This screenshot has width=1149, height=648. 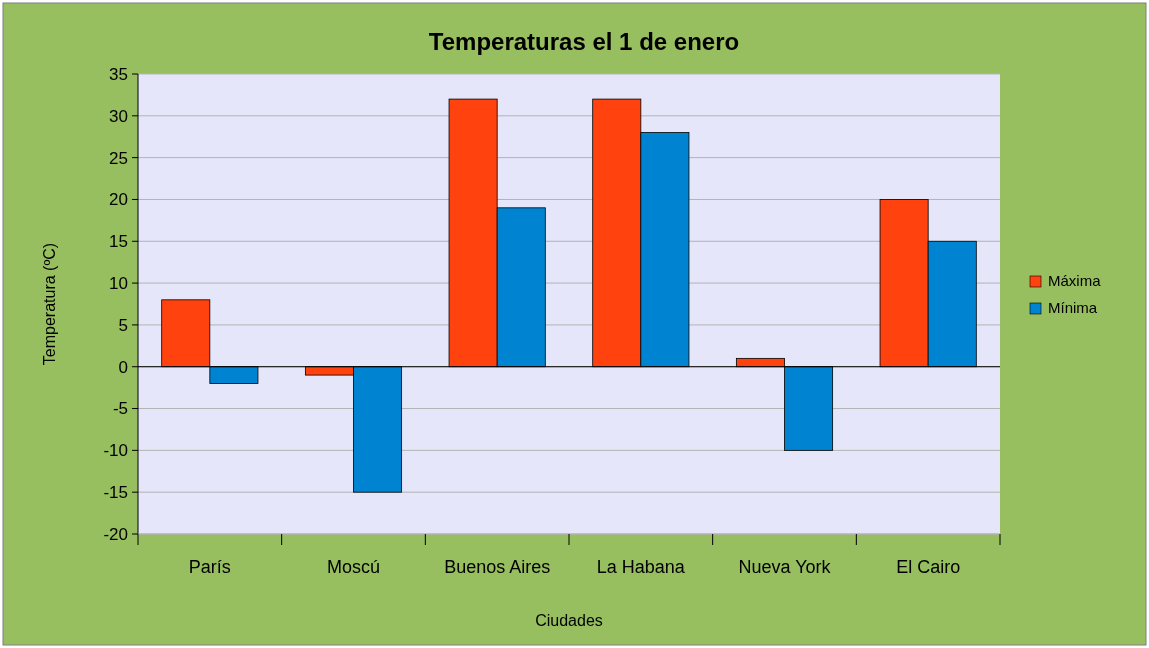 What do you see at coordinates (497, 567) in the screenshot?
I see `x-tick-label: Buenos Aires` at bounding box center [497, 567].